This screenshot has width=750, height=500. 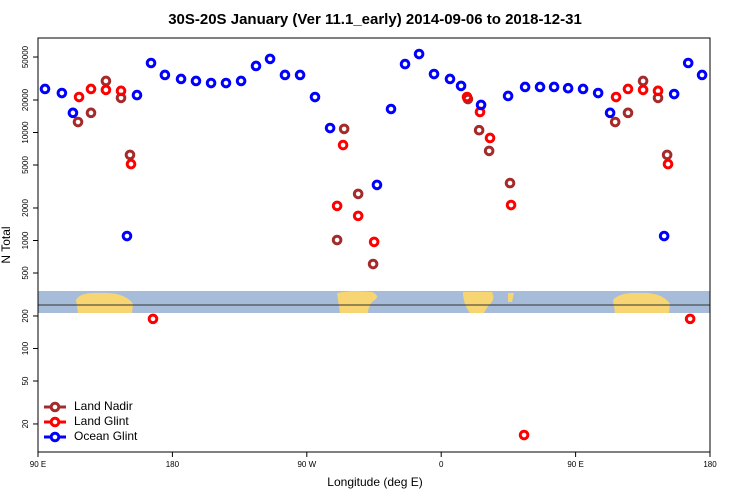 I want to click on y-tick-label: 2000, so click(x=25, y=208).